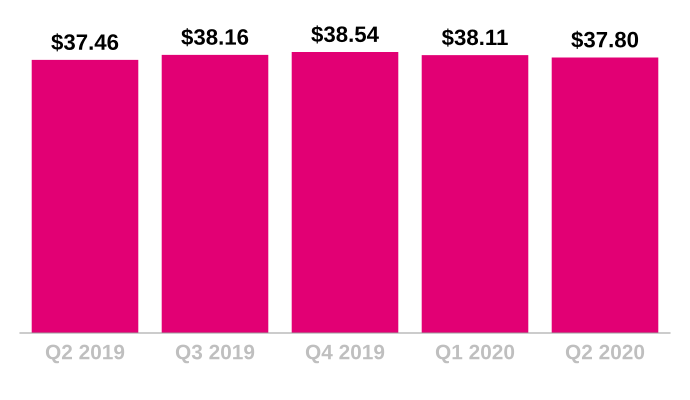 The image size is (690, 400). What do you see at coordinates (345, 34) in the screenshot?
I see `data-label: $38.54` at bounding box center [345, 34].